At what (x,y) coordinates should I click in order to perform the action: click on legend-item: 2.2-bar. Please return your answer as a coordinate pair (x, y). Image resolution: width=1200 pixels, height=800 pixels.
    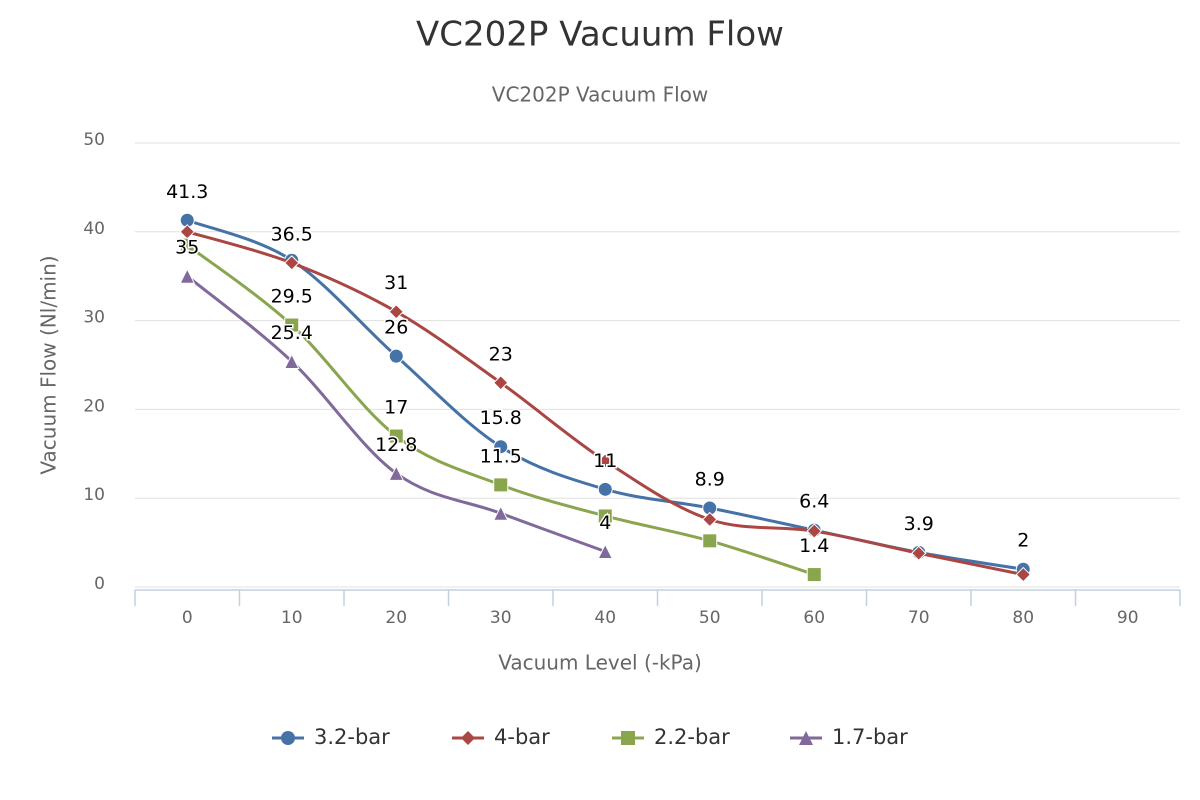
    Looking at the image, I should click on (671, 737).